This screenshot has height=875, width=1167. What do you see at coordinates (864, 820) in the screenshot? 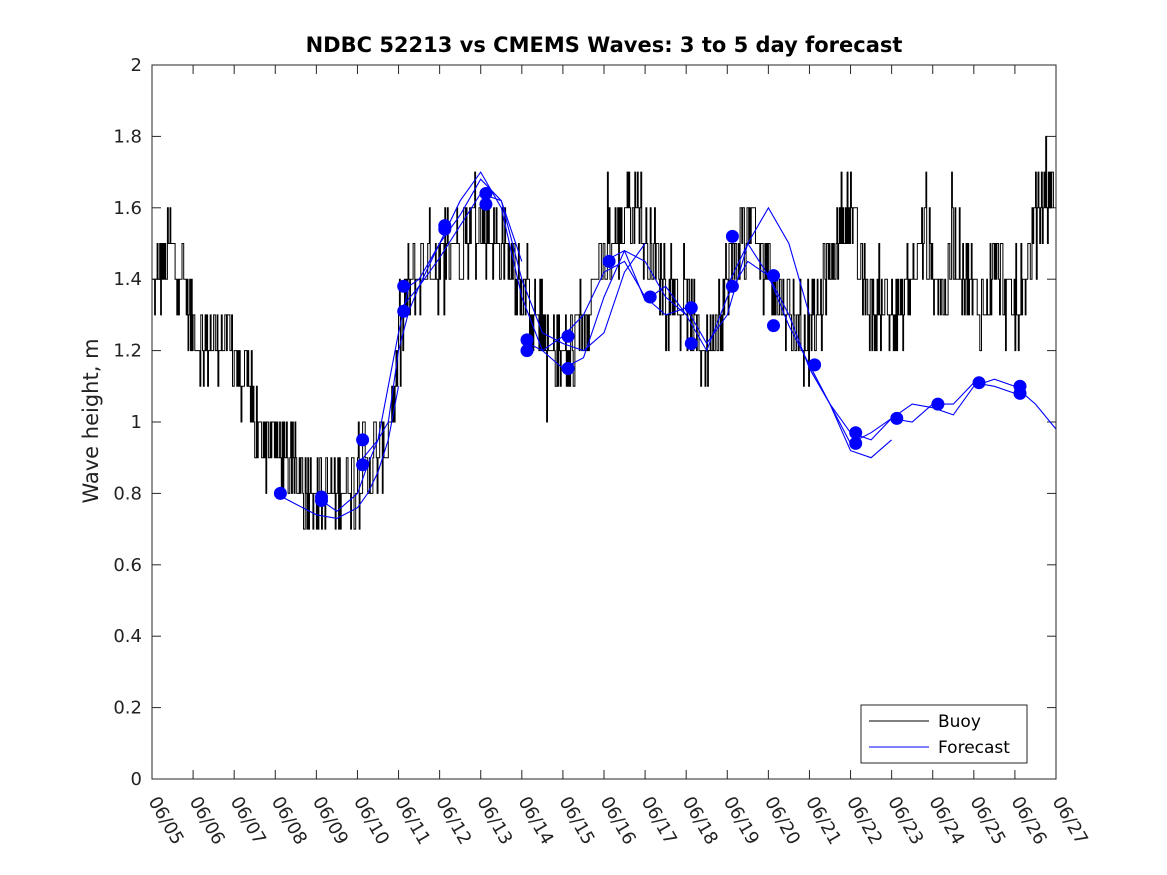
I see `x-tick-label: 06/22` at bounding box center [864, 820].